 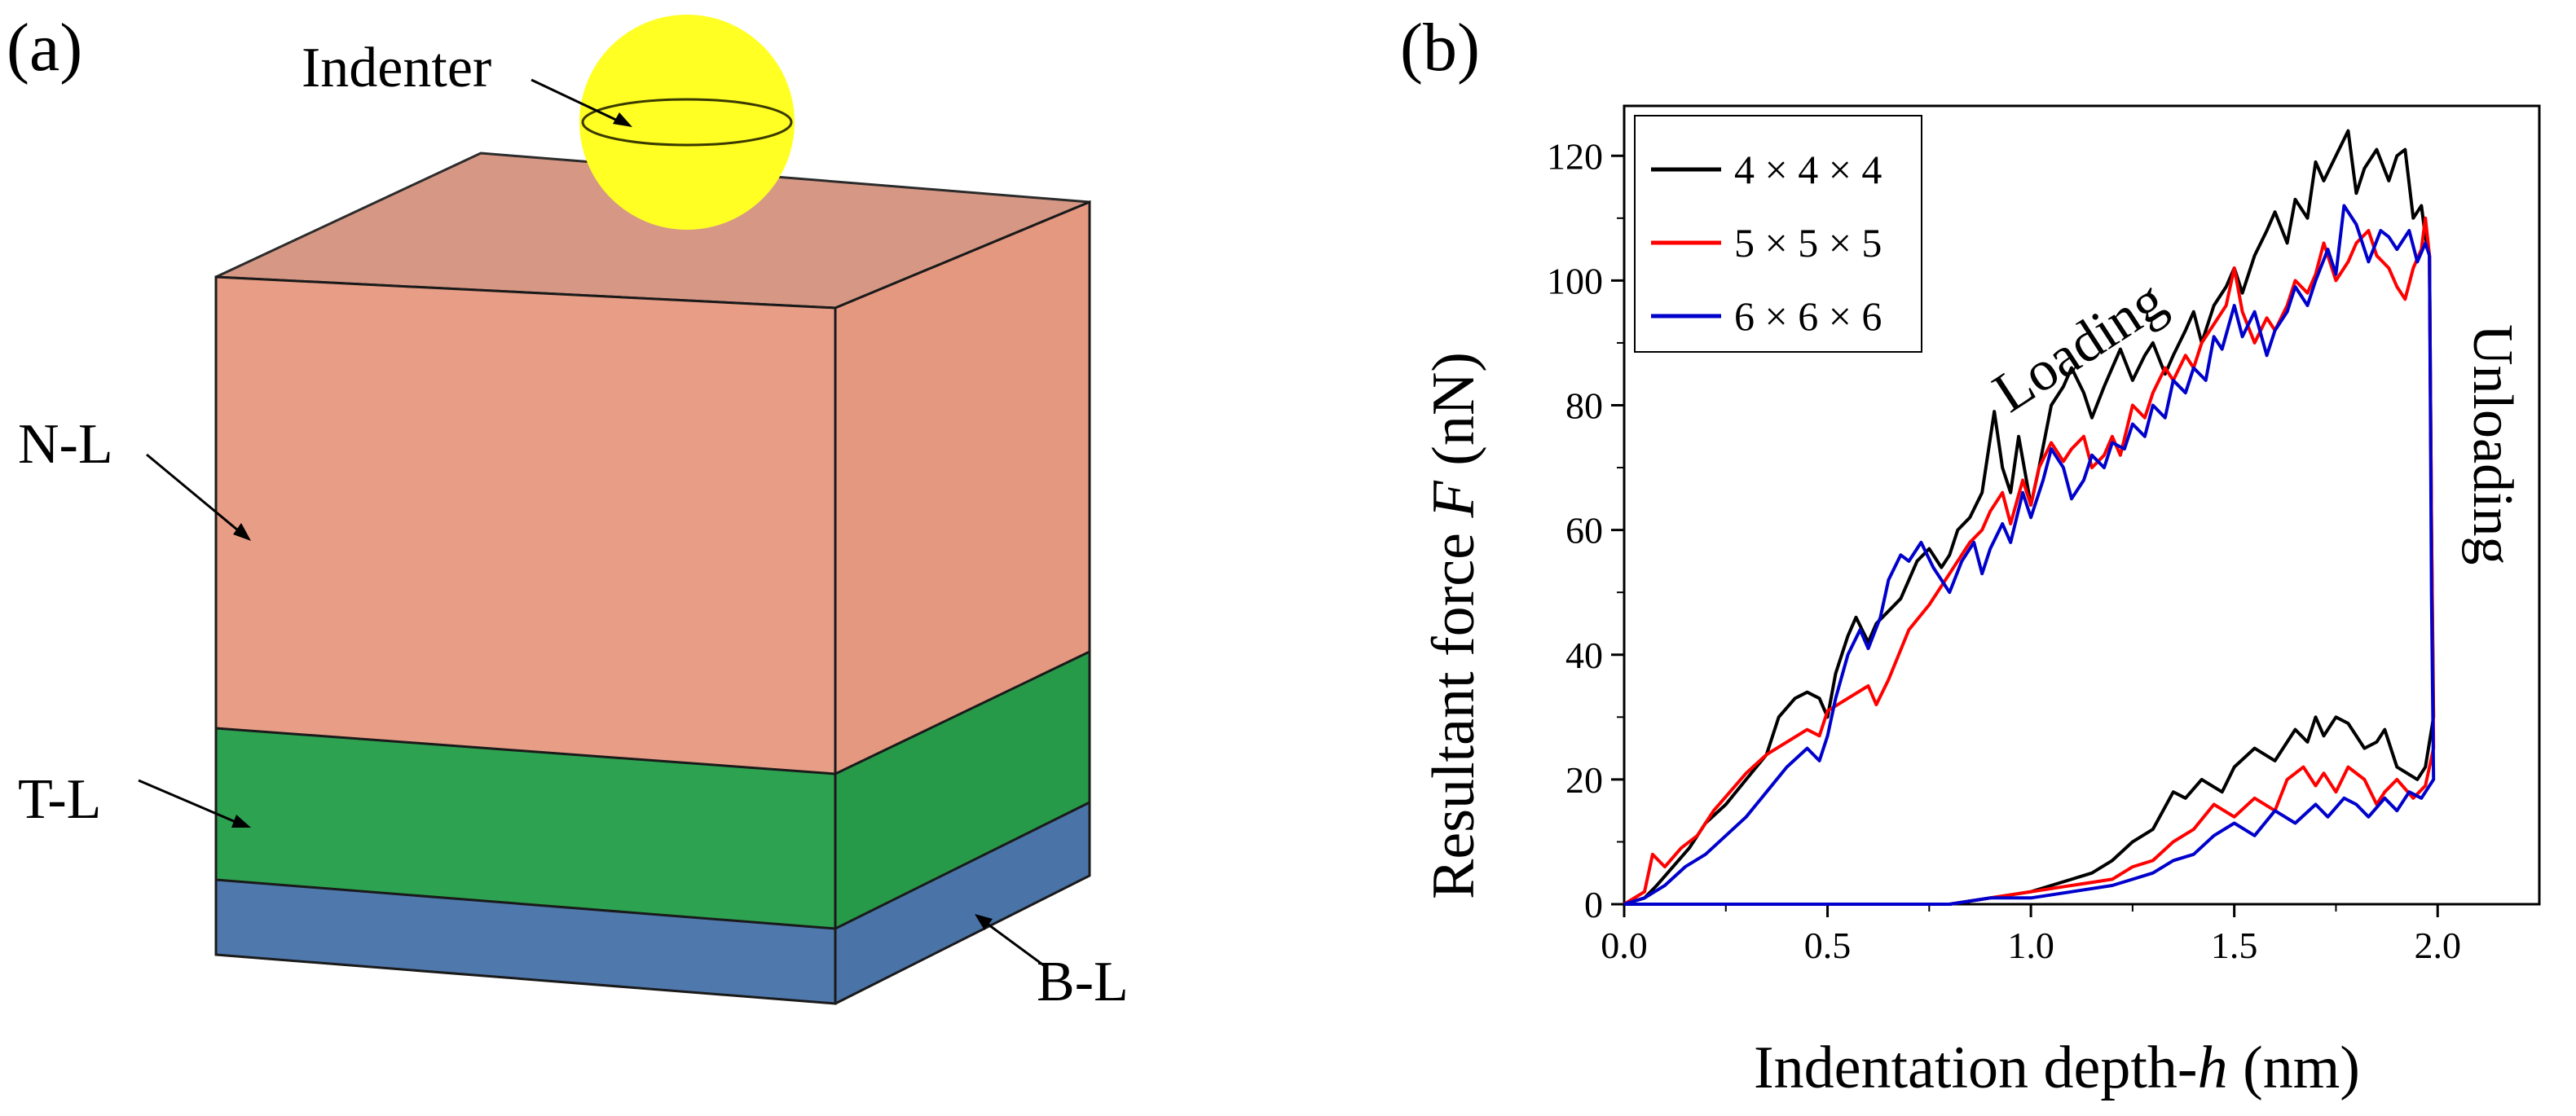 I want to click on legend-item-4x4x4: 4 × 4 × 4, so click(x=1767, y=170).